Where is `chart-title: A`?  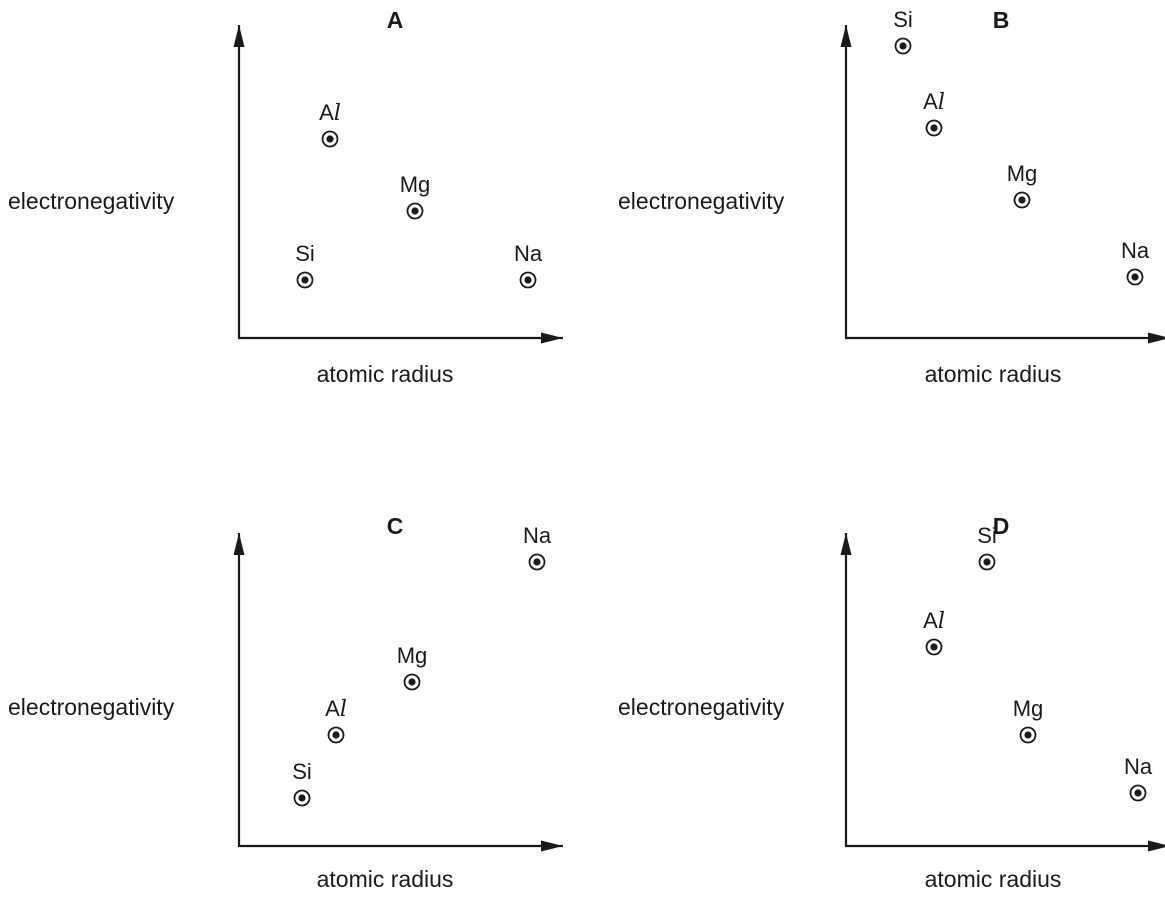
chart-title: A is located at coordinates (395, 20).